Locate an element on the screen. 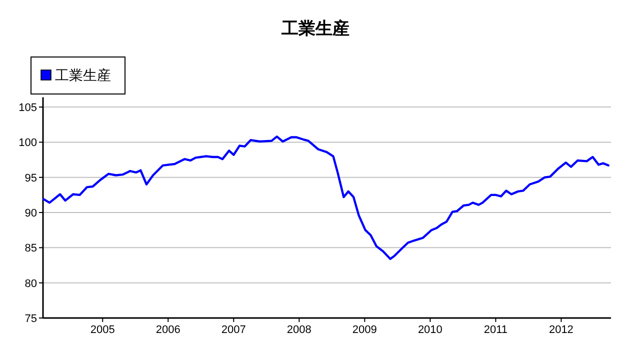 The image size is (631, 343). y-tick-label: 85 is located at coordinates (30, 248).